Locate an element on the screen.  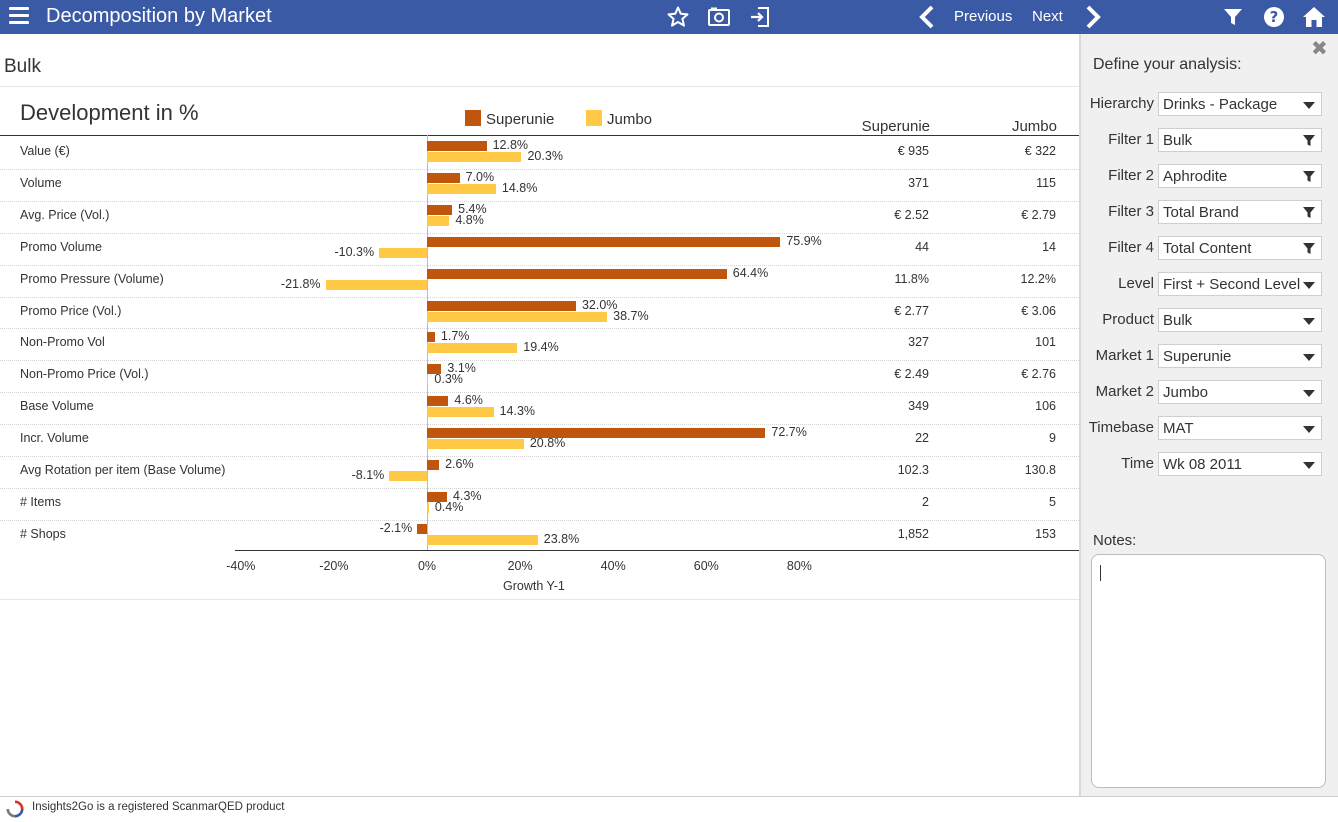
table-cell-jumbo: € 322 is located at coordinates (1040, 151).